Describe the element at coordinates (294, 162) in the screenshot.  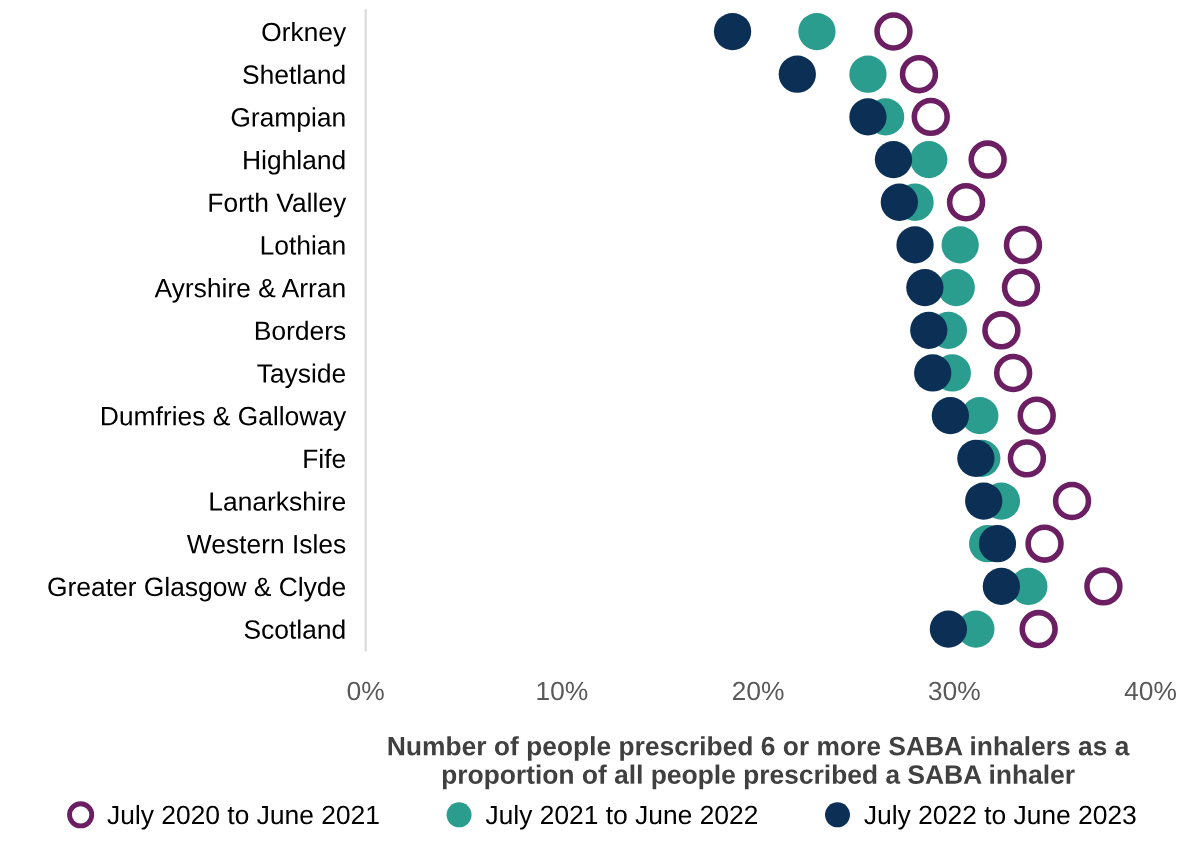
I see `y-tick-label: Highland` at that location.